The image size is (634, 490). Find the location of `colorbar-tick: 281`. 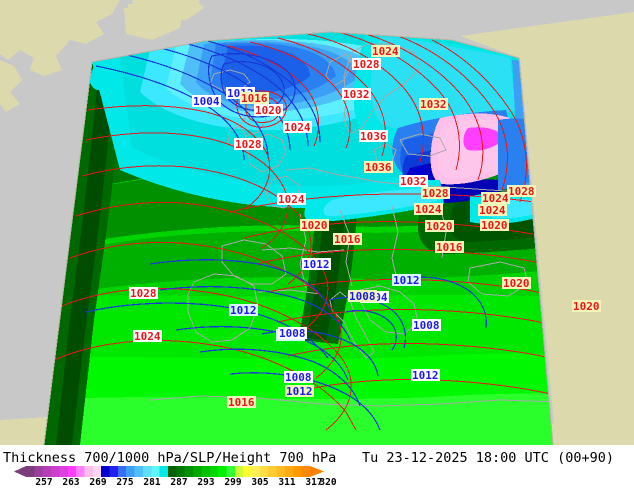

colorbar-tick: 281 is located at coordinates (152, 482).